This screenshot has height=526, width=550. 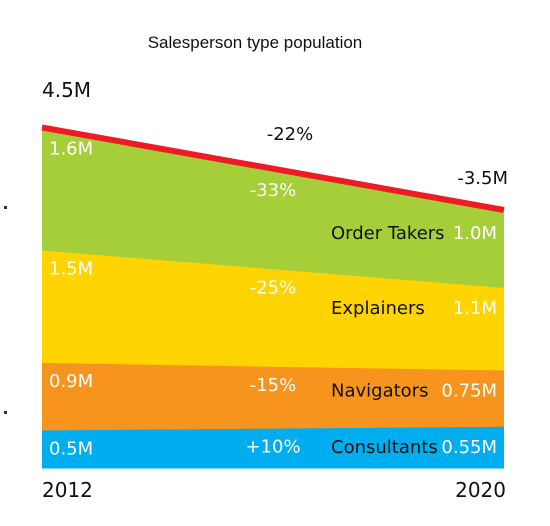 I want to click on area-consultants, so click(x=273, y=447).